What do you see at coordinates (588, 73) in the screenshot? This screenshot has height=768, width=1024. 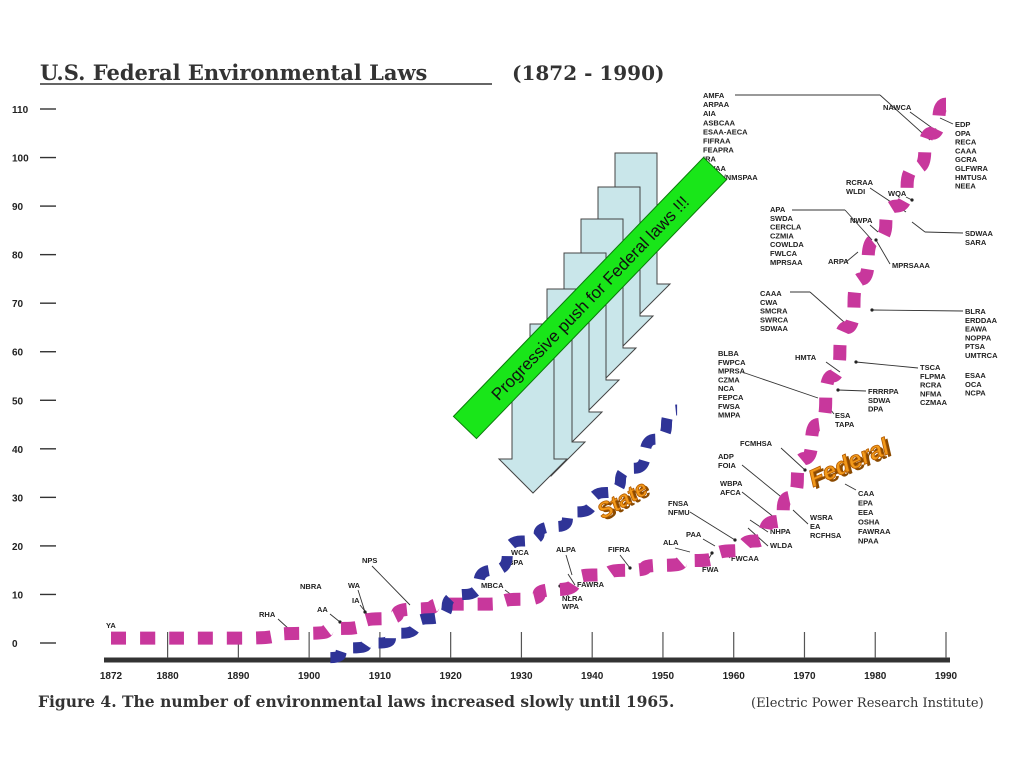 I see `chart-title-range: (1872 - 1990)` at bounding box center [588, 73].